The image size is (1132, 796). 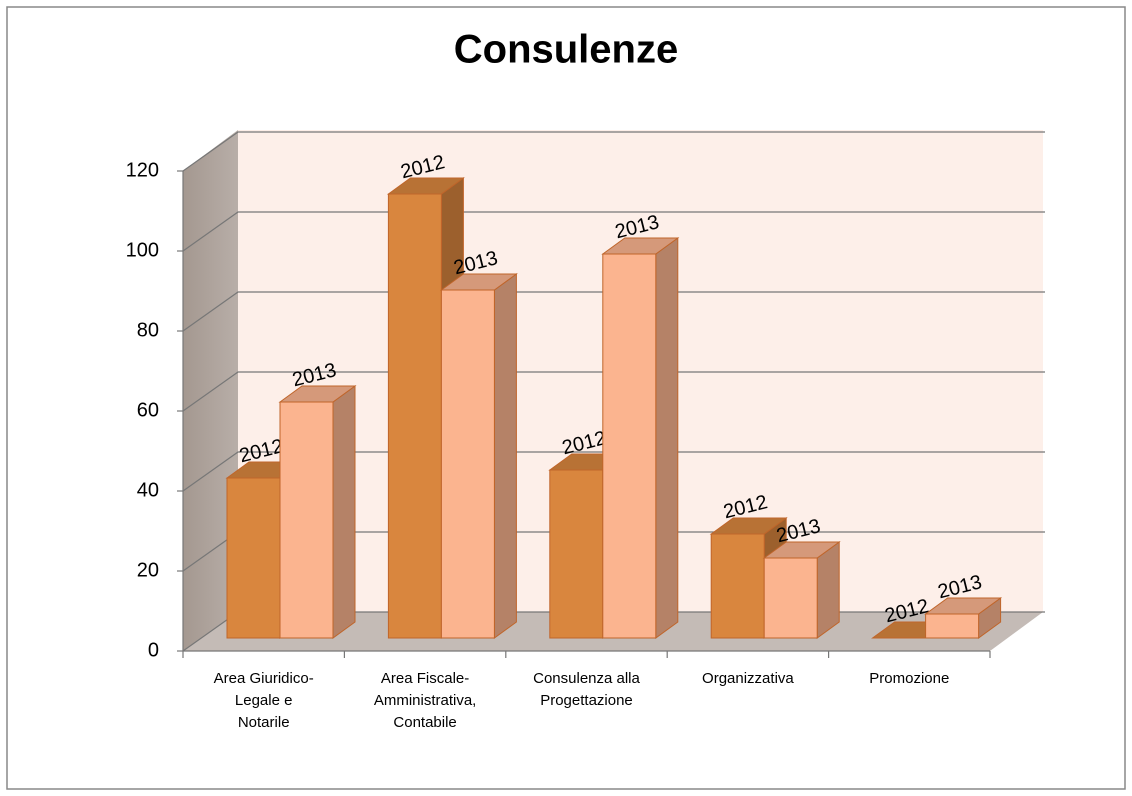 I want to click on y-tick-label: 100, so click(x=142, y=250).